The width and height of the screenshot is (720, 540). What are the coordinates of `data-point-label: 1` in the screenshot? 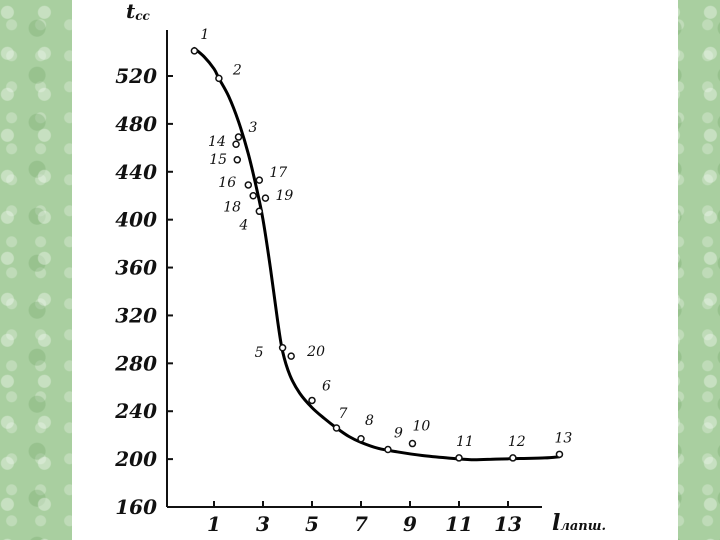 It's located at (204, 35).